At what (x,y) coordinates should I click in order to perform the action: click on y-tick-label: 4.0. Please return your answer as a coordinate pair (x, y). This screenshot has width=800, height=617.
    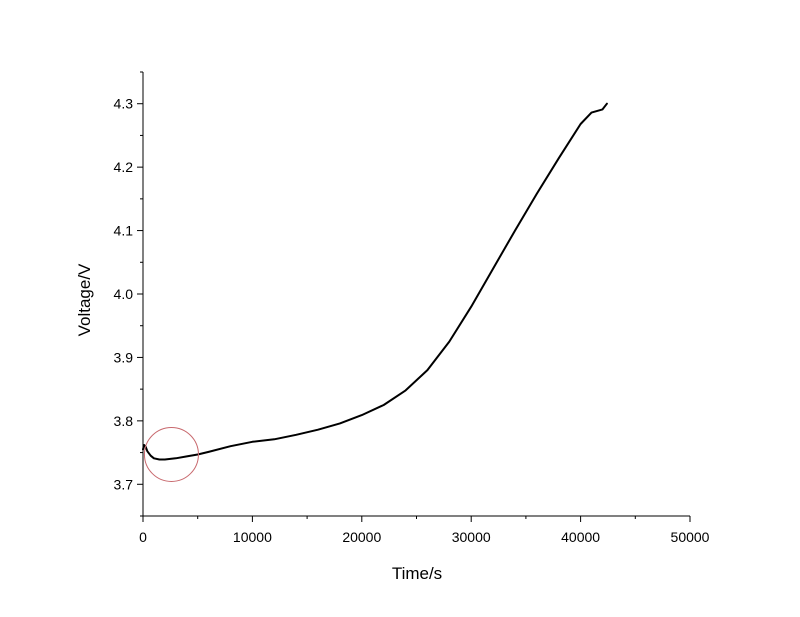
    Looking at the image, I should click on (124, 294).